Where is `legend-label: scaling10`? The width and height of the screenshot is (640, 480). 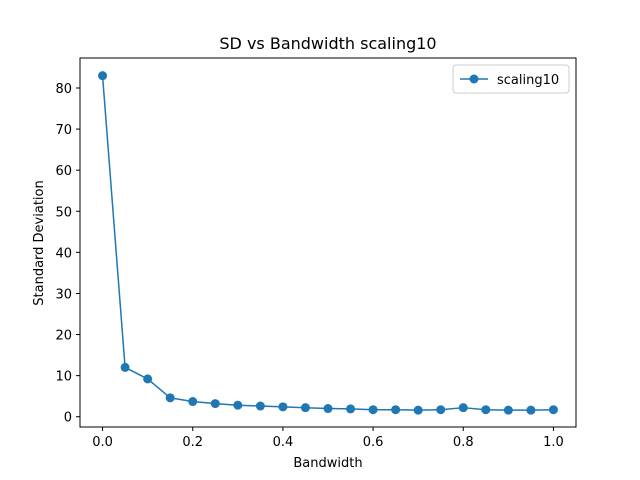
legend-label: scaling10 is located at coordinates (528, 80).